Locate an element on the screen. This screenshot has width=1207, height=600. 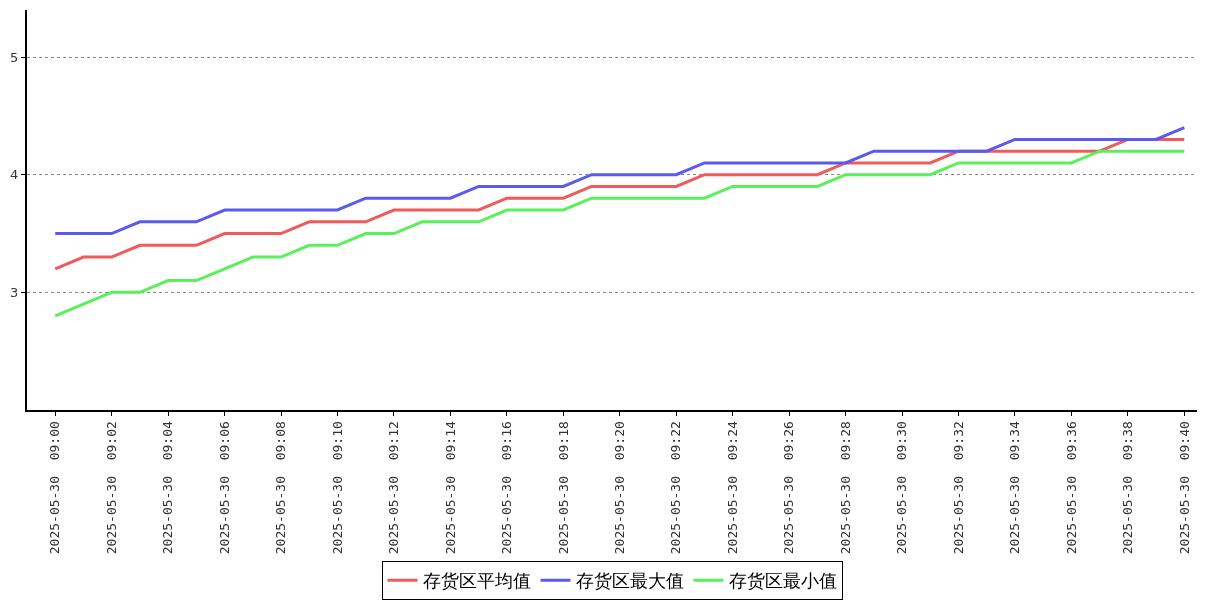
x-tick-label: 2025-05-30 09:32 is located at coordinates (958, 488).